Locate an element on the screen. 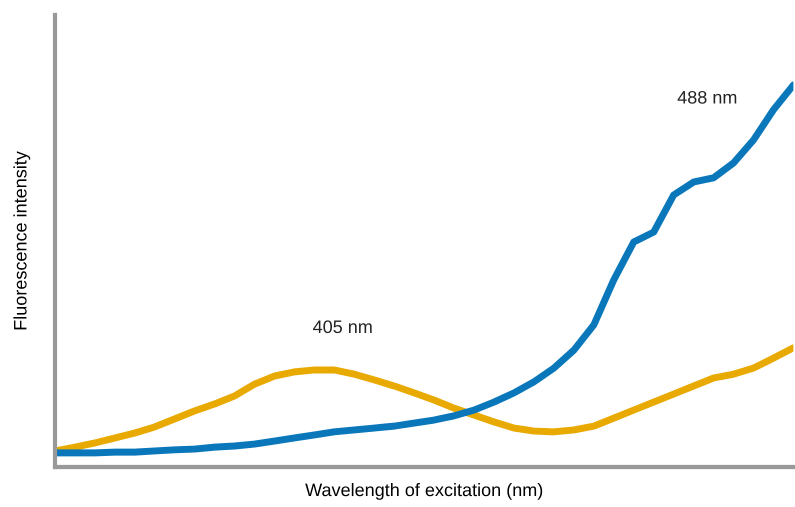  series-label: 488 nm is located at coordinates (707, 97).